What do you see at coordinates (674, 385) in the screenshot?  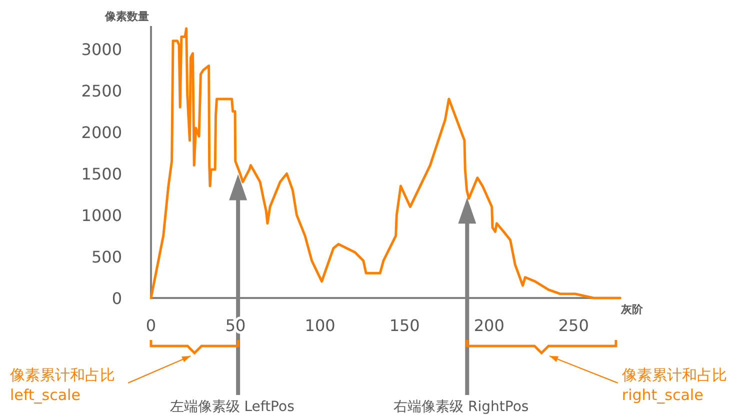 I see `text: 像素累计和占比 right_scale` at bounding box center [674, 385].